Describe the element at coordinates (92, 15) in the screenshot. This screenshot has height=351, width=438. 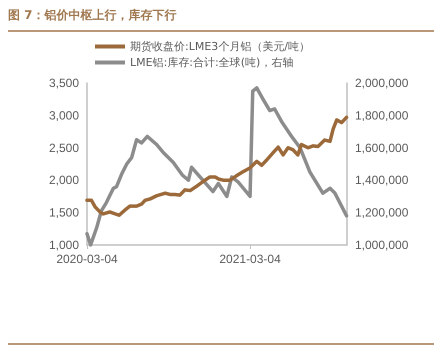
I see `chart-title: 图 7：铝价中枢上行，库存下行` at that location.